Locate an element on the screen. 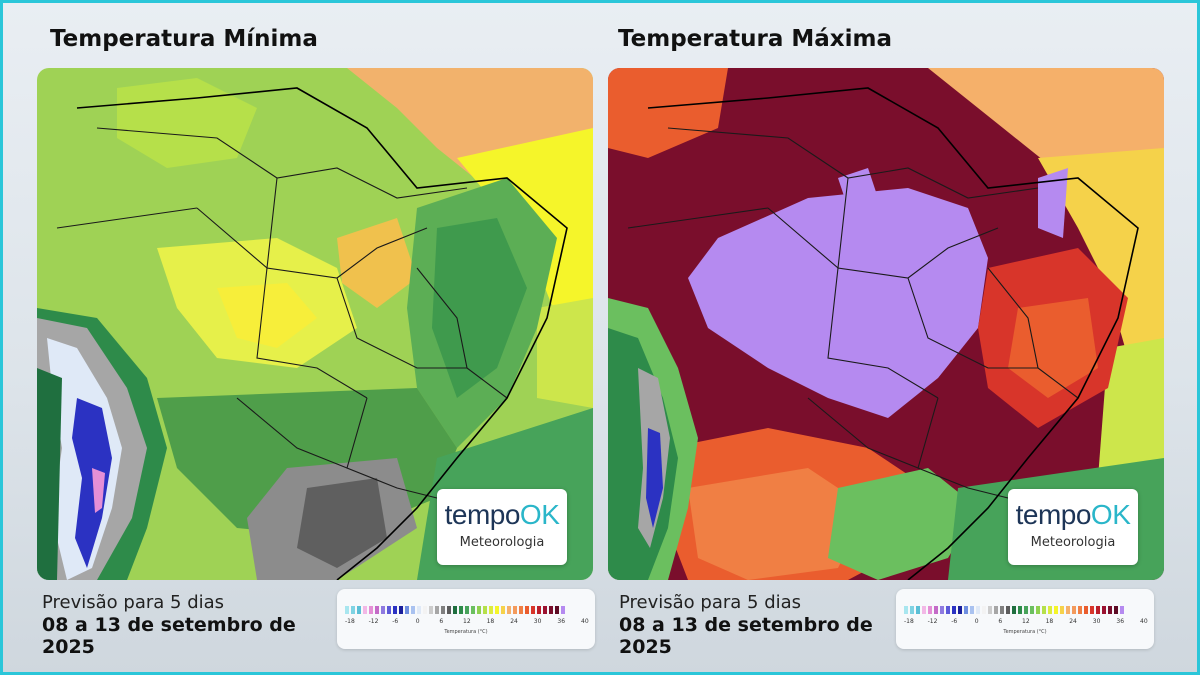 This screenshot has width=1200, height=675. legend-tick-label: 0 is located at coordinates (976, 621).